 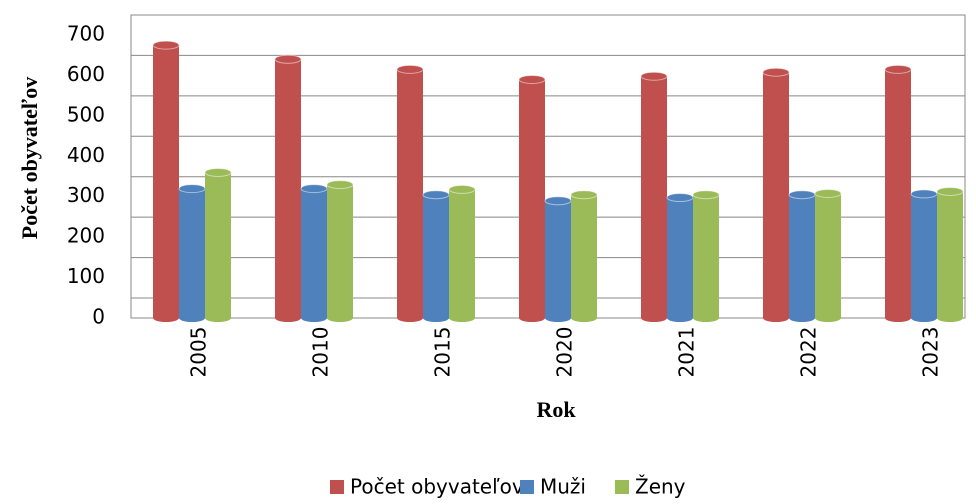 What do you see at coordinates (660, 487) in the screenshot?
I see `legend-label: Ženy` at bounding box center [660, 487].